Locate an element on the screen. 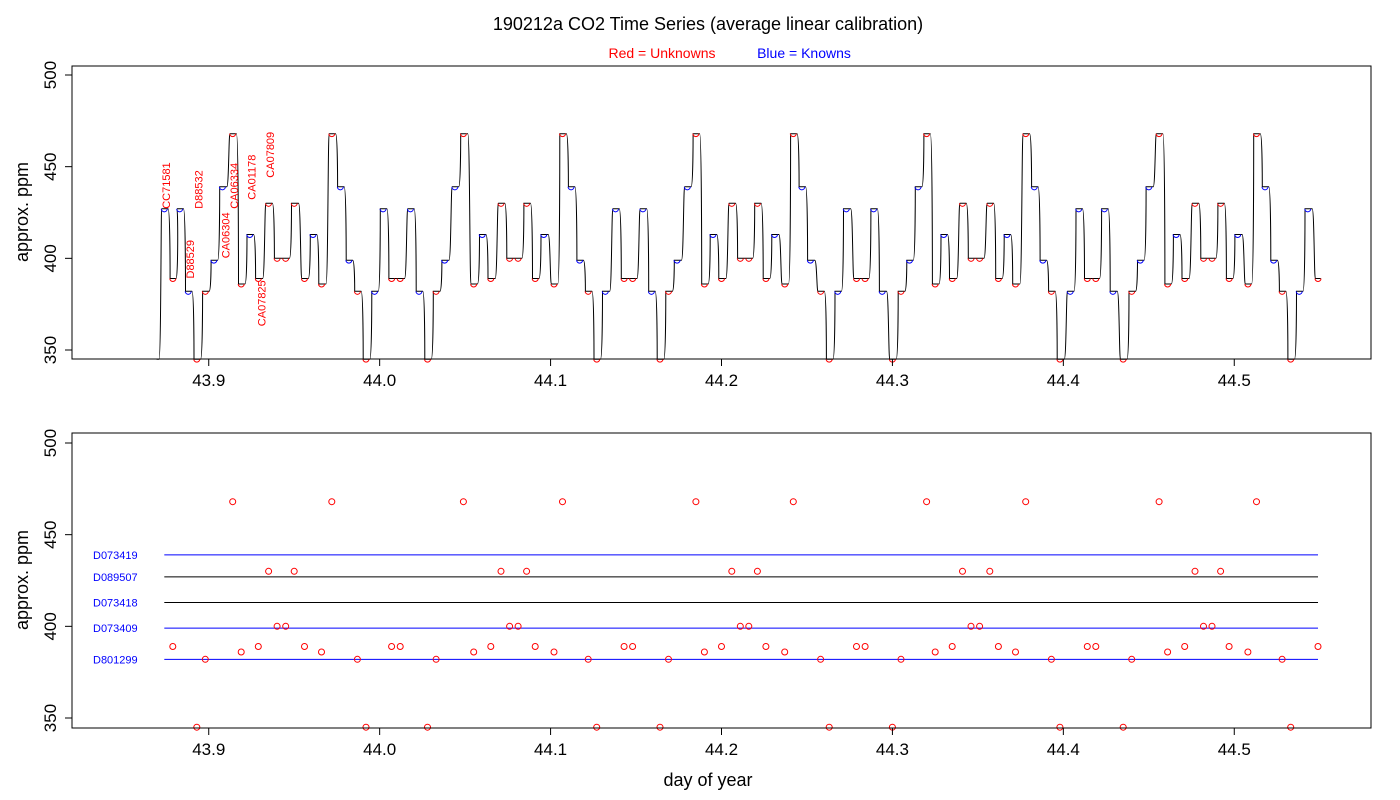 This screenshot has width=1400, height=800. y-tick-label: 350 is located at coordinates (50, 350).